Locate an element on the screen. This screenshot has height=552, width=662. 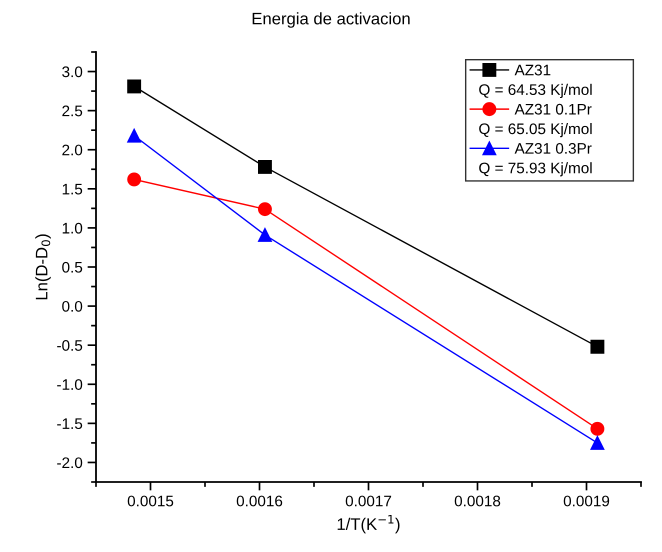
legend-label: AZ31 0.3Pr is located at coordinates (553, 148).